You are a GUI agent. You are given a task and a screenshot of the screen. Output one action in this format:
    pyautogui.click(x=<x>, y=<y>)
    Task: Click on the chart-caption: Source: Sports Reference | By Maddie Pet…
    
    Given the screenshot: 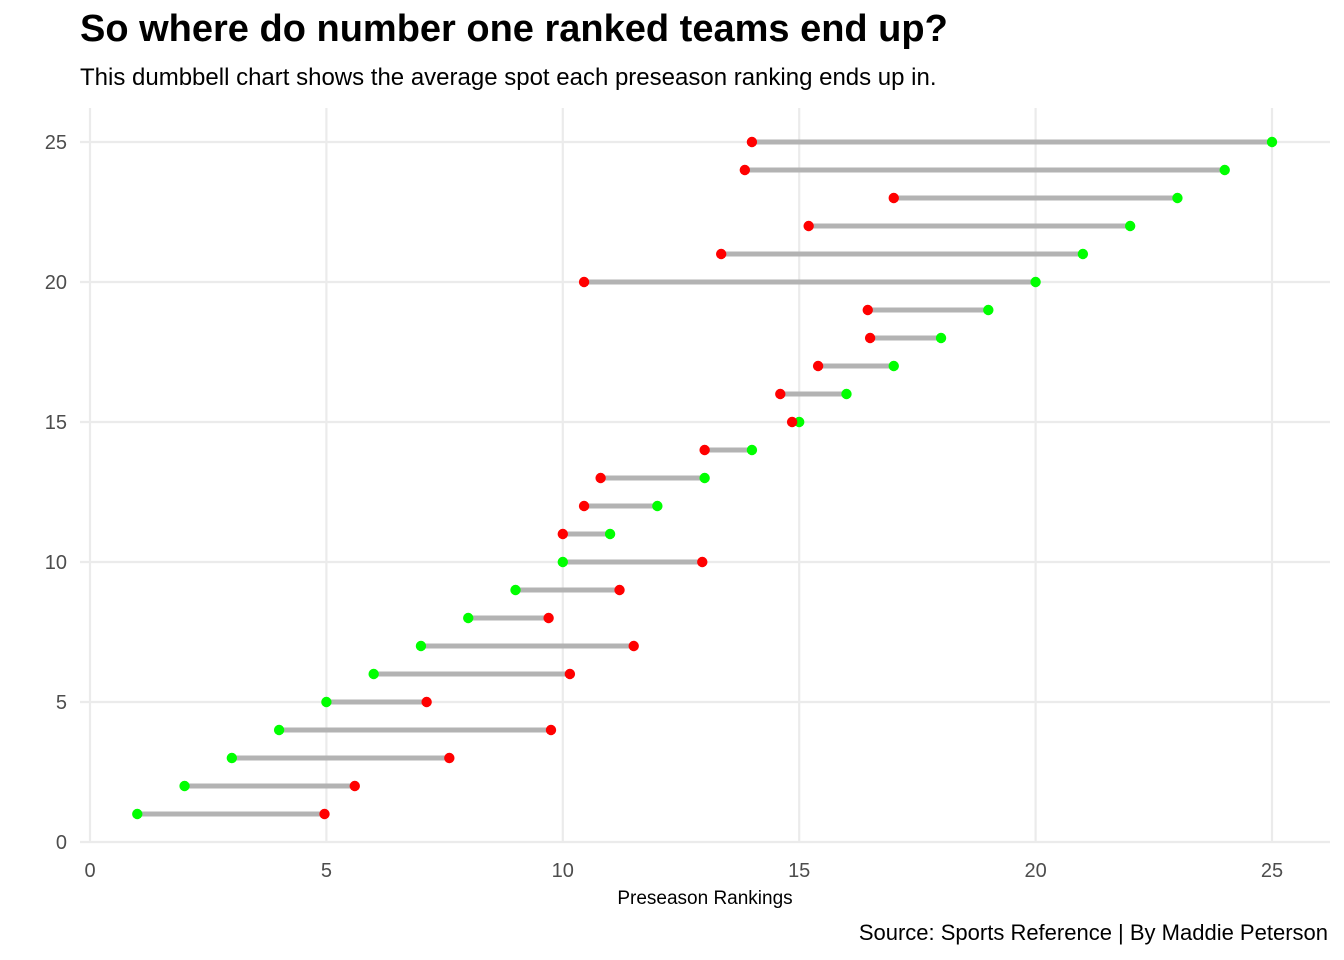 What is the action you would take?
    pyautogui.click(x=1093, y=932)
    